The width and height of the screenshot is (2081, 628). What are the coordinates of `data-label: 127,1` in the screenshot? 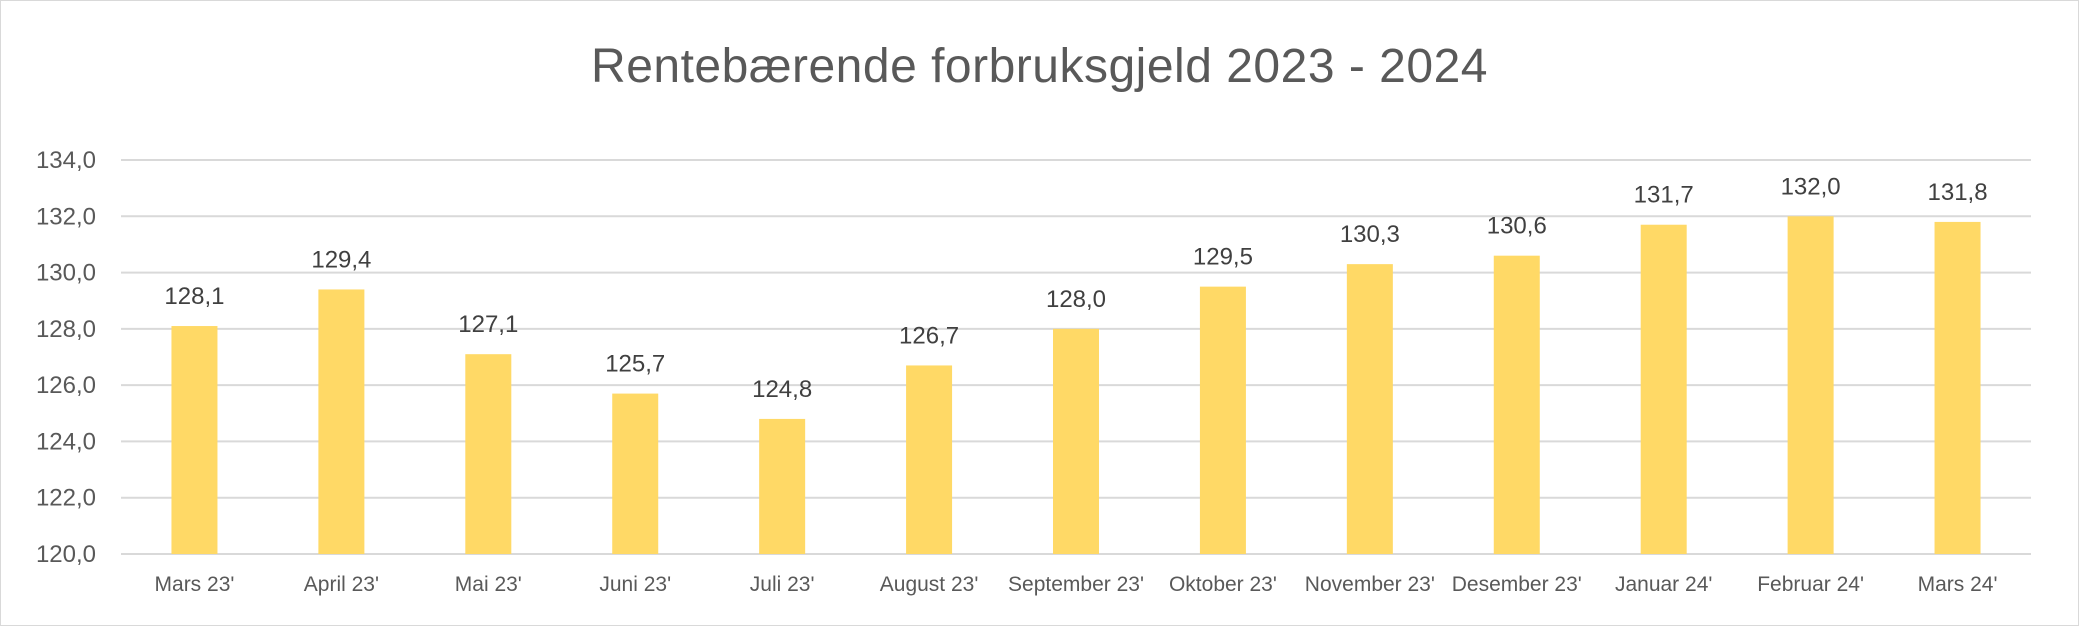 It's located at (488, 324).